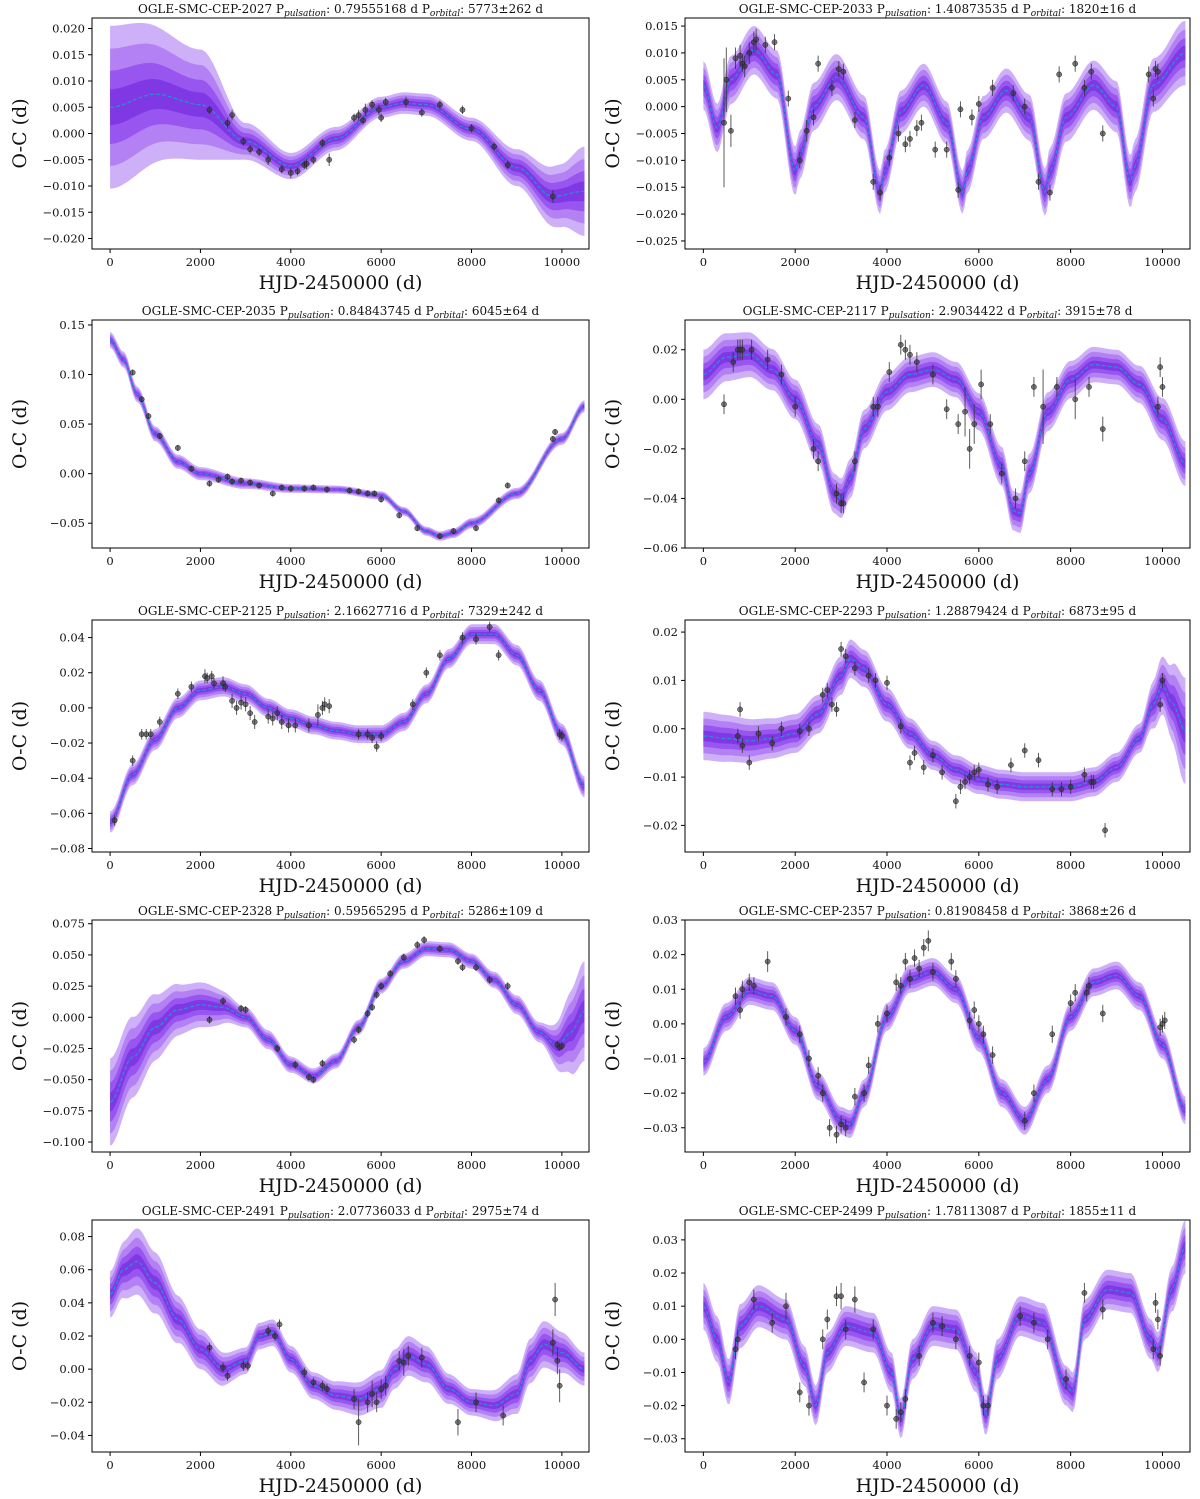 The height and width of the screenshot is (1499, 1200). Describe the element at coordinates (200, 865) in the screenshot. I see `x-tick-label: 2000` at that location.